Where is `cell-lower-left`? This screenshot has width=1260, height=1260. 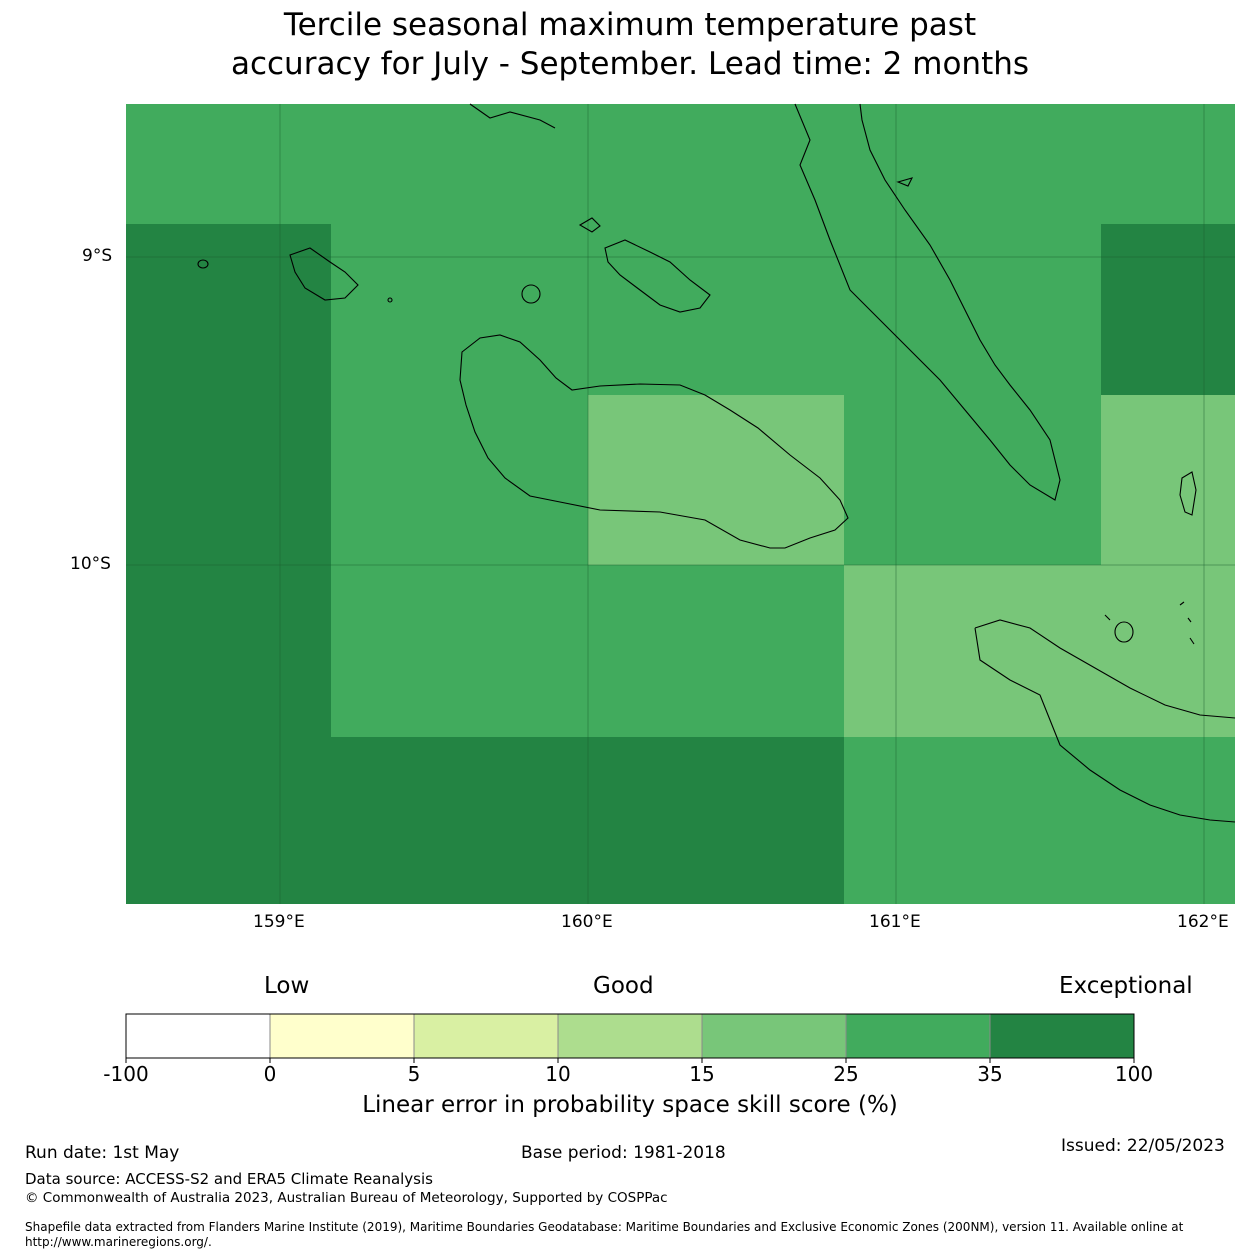
cell-lower-left is located at coordinates (587, 651).